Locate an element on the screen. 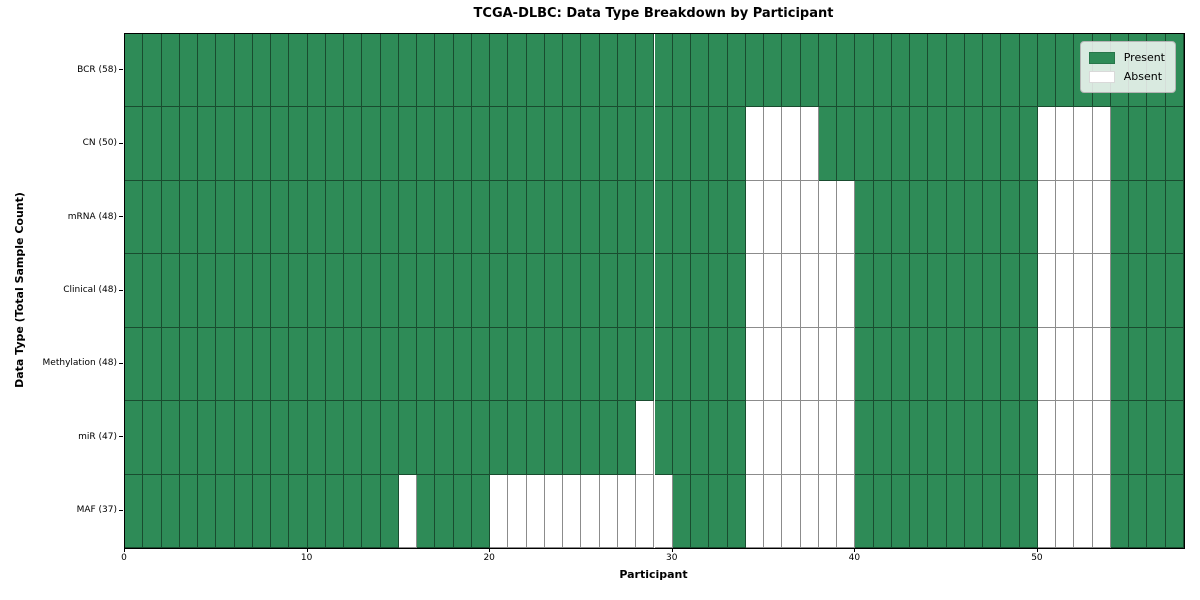 This screenshot has height=600, width=1200. y-tick-label: mRNA (48) is located at coordinates (92, 216).